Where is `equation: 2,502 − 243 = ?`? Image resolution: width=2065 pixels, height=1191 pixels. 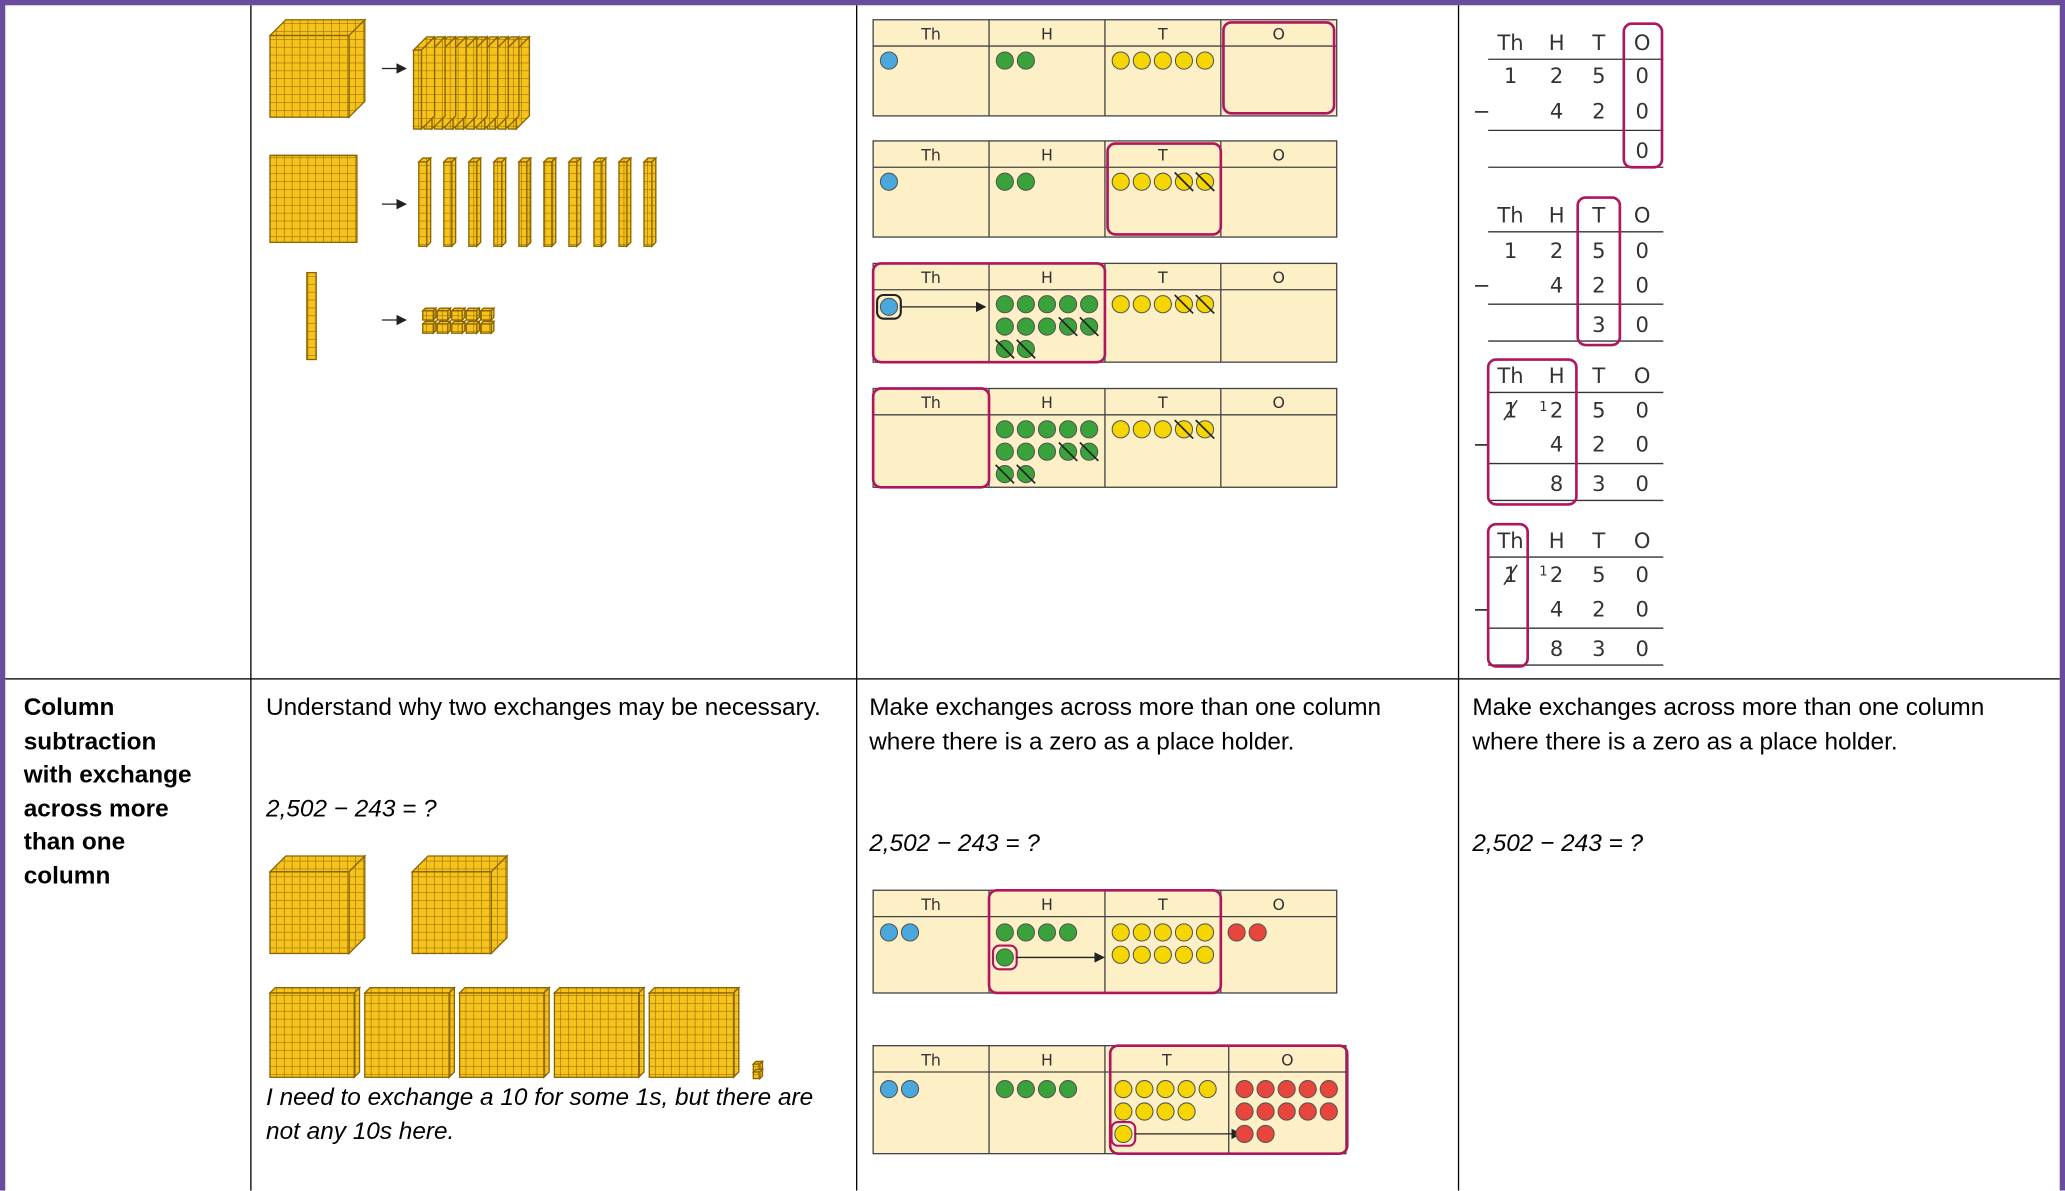 equation: 2,502 − 243 = ? is located at coordinates (954, 842).